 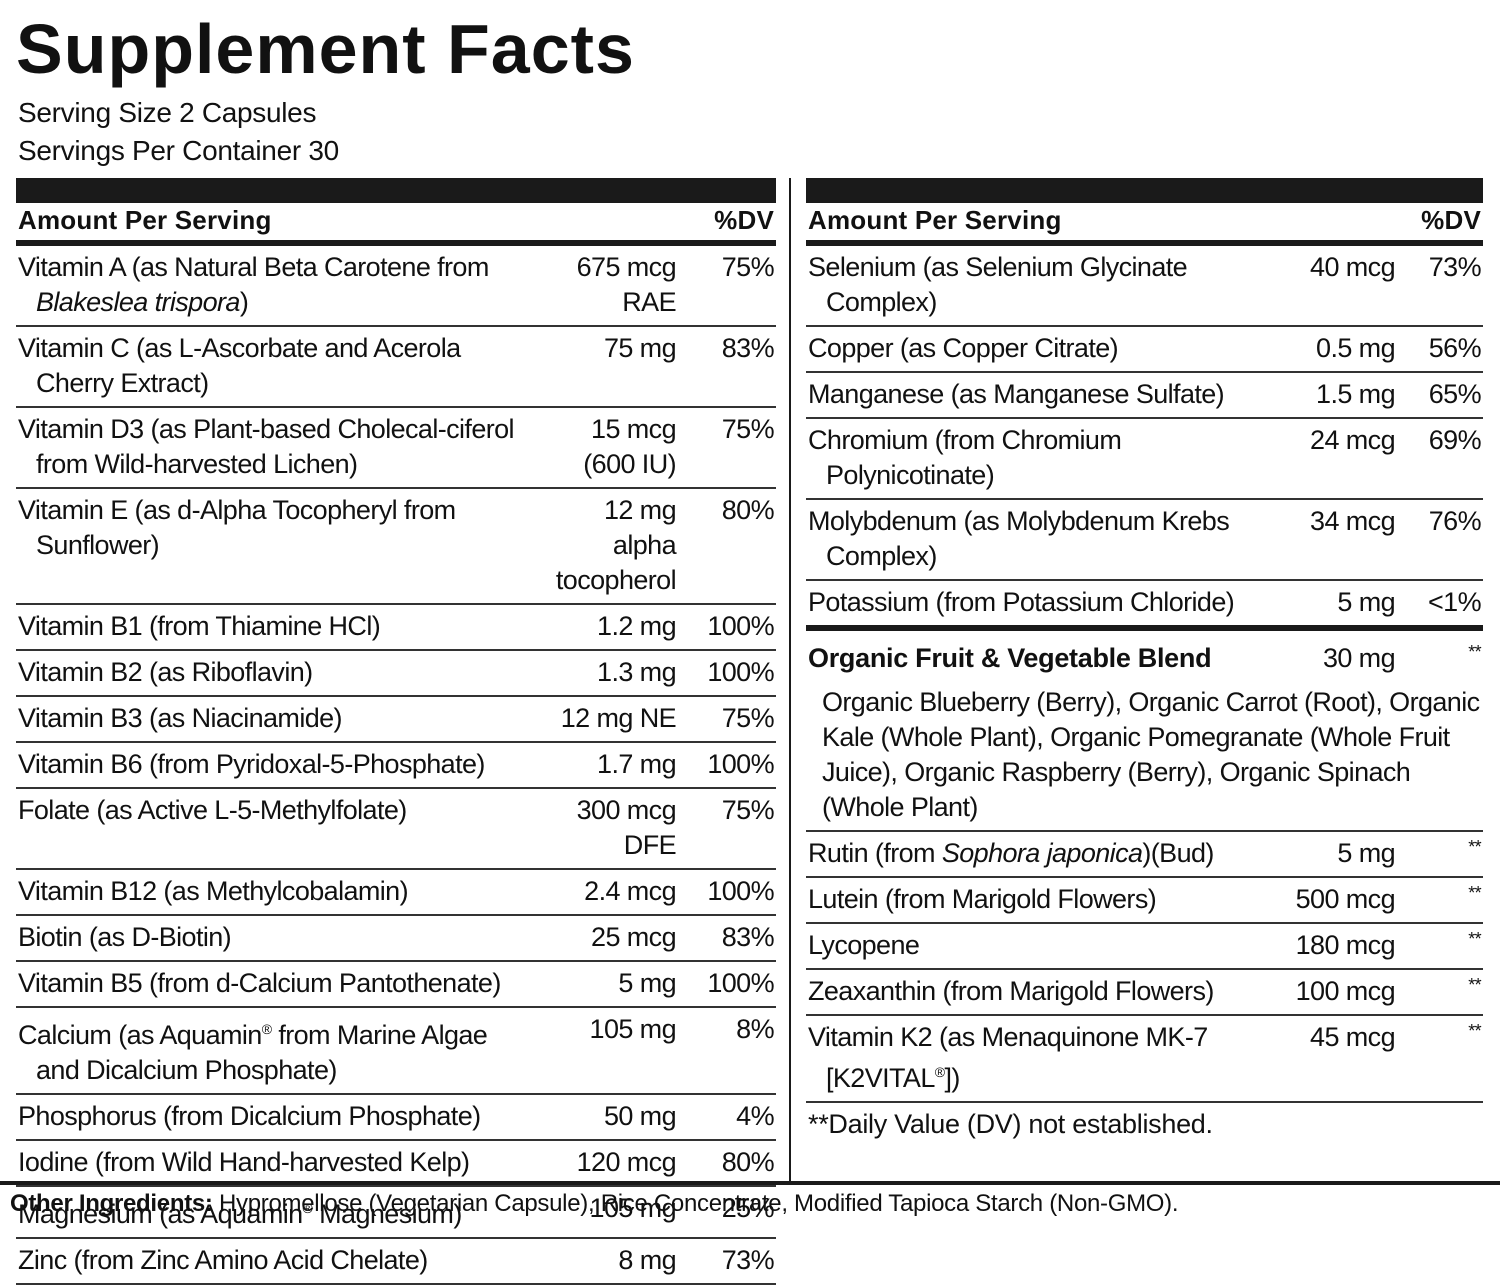 What do you see at coordinates (253, 267) in the screenshot?
I see `name-text: Vitamin A (as Natural Beta Carotene from` at bounding box center [253, 267].